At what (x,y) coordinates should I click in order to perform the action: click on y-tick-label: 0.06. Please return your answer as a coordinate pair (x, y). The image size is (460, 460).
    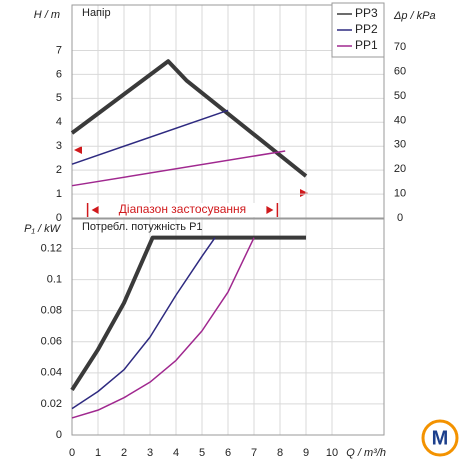
    Looking at the image, I should click on (51, 342).